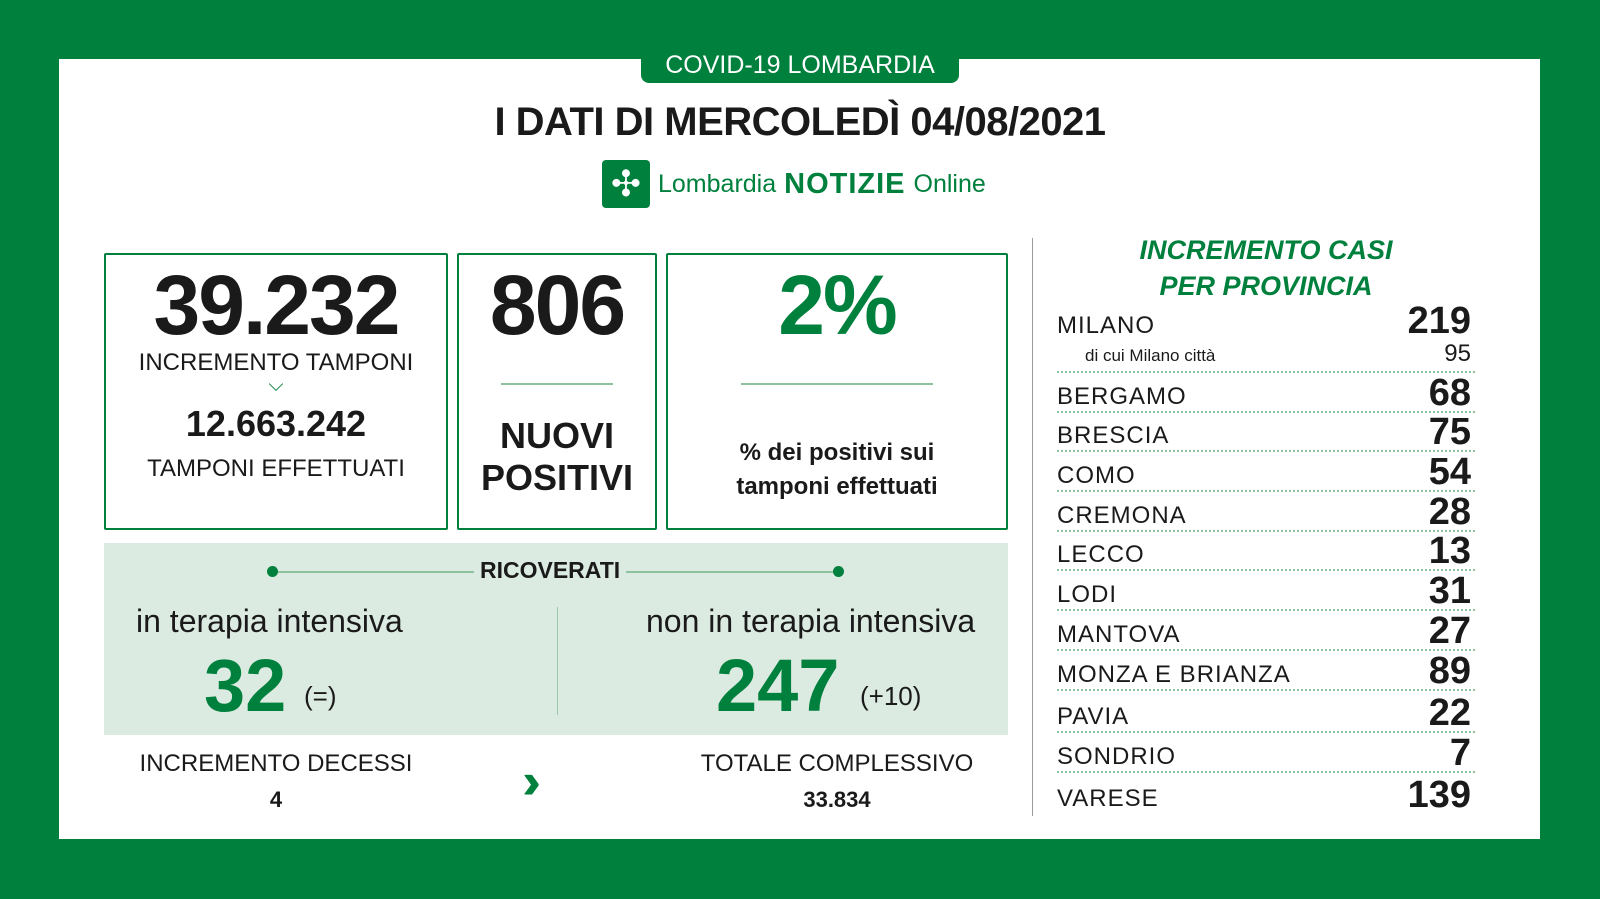  What do you see at coordinates (276, 385) in the screenshot?
I see `chevron-down-icon: ⌵` at bounding box center [276, 385].